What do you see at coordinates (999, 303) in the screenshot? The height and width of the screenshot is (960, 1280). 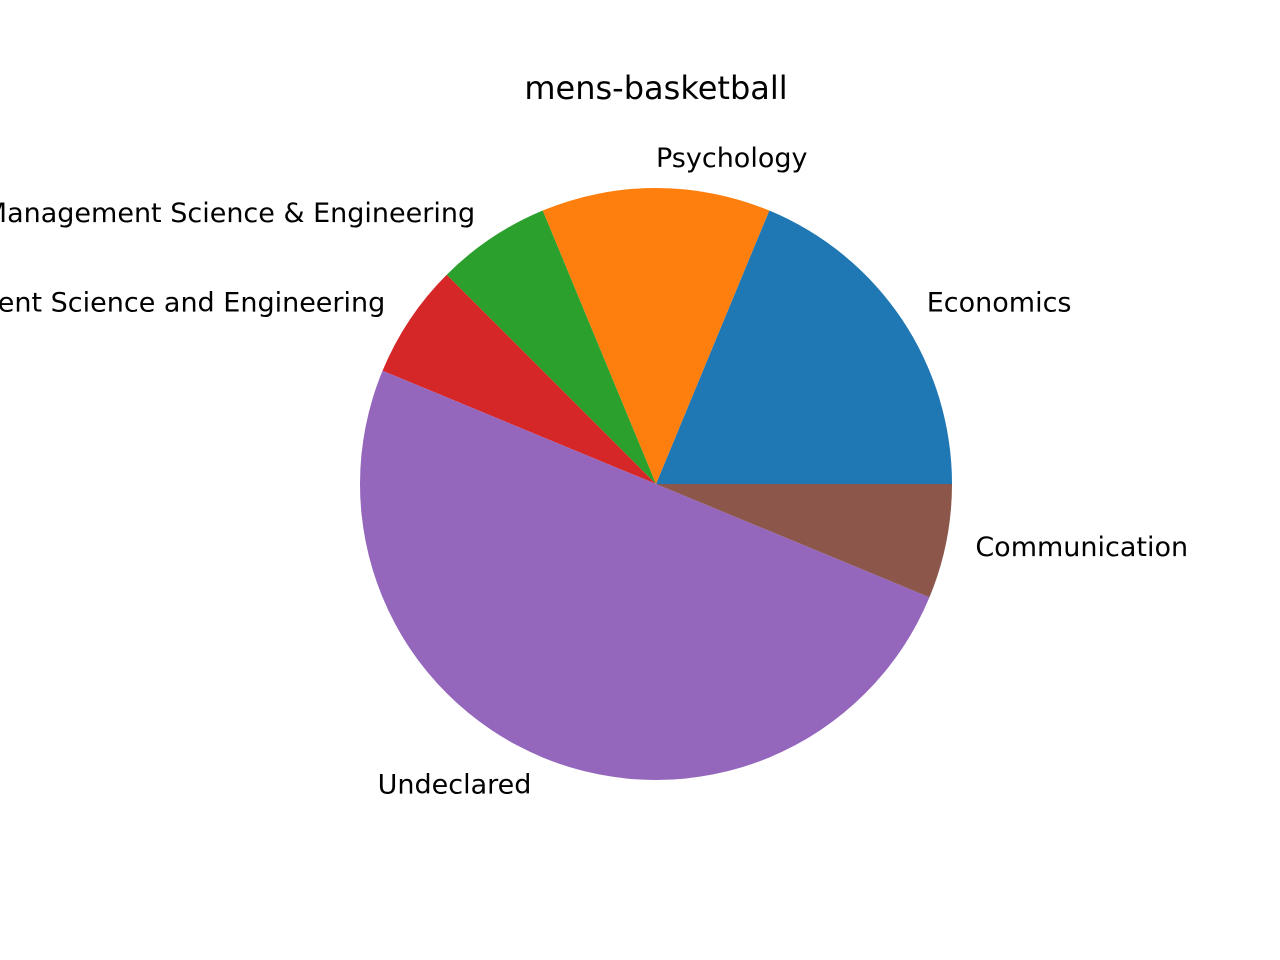 I see `pie-slice-label-1: Economics` at bounding box center [999, 303].